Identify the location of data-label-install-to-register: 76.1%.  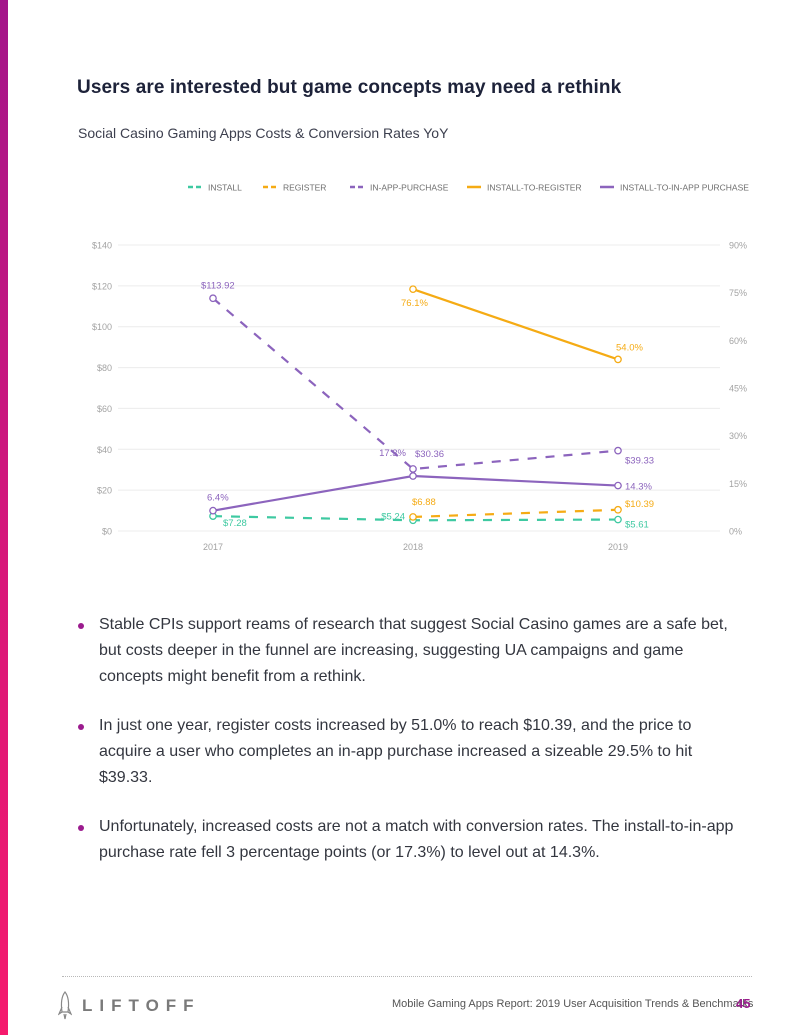
(414, 303).